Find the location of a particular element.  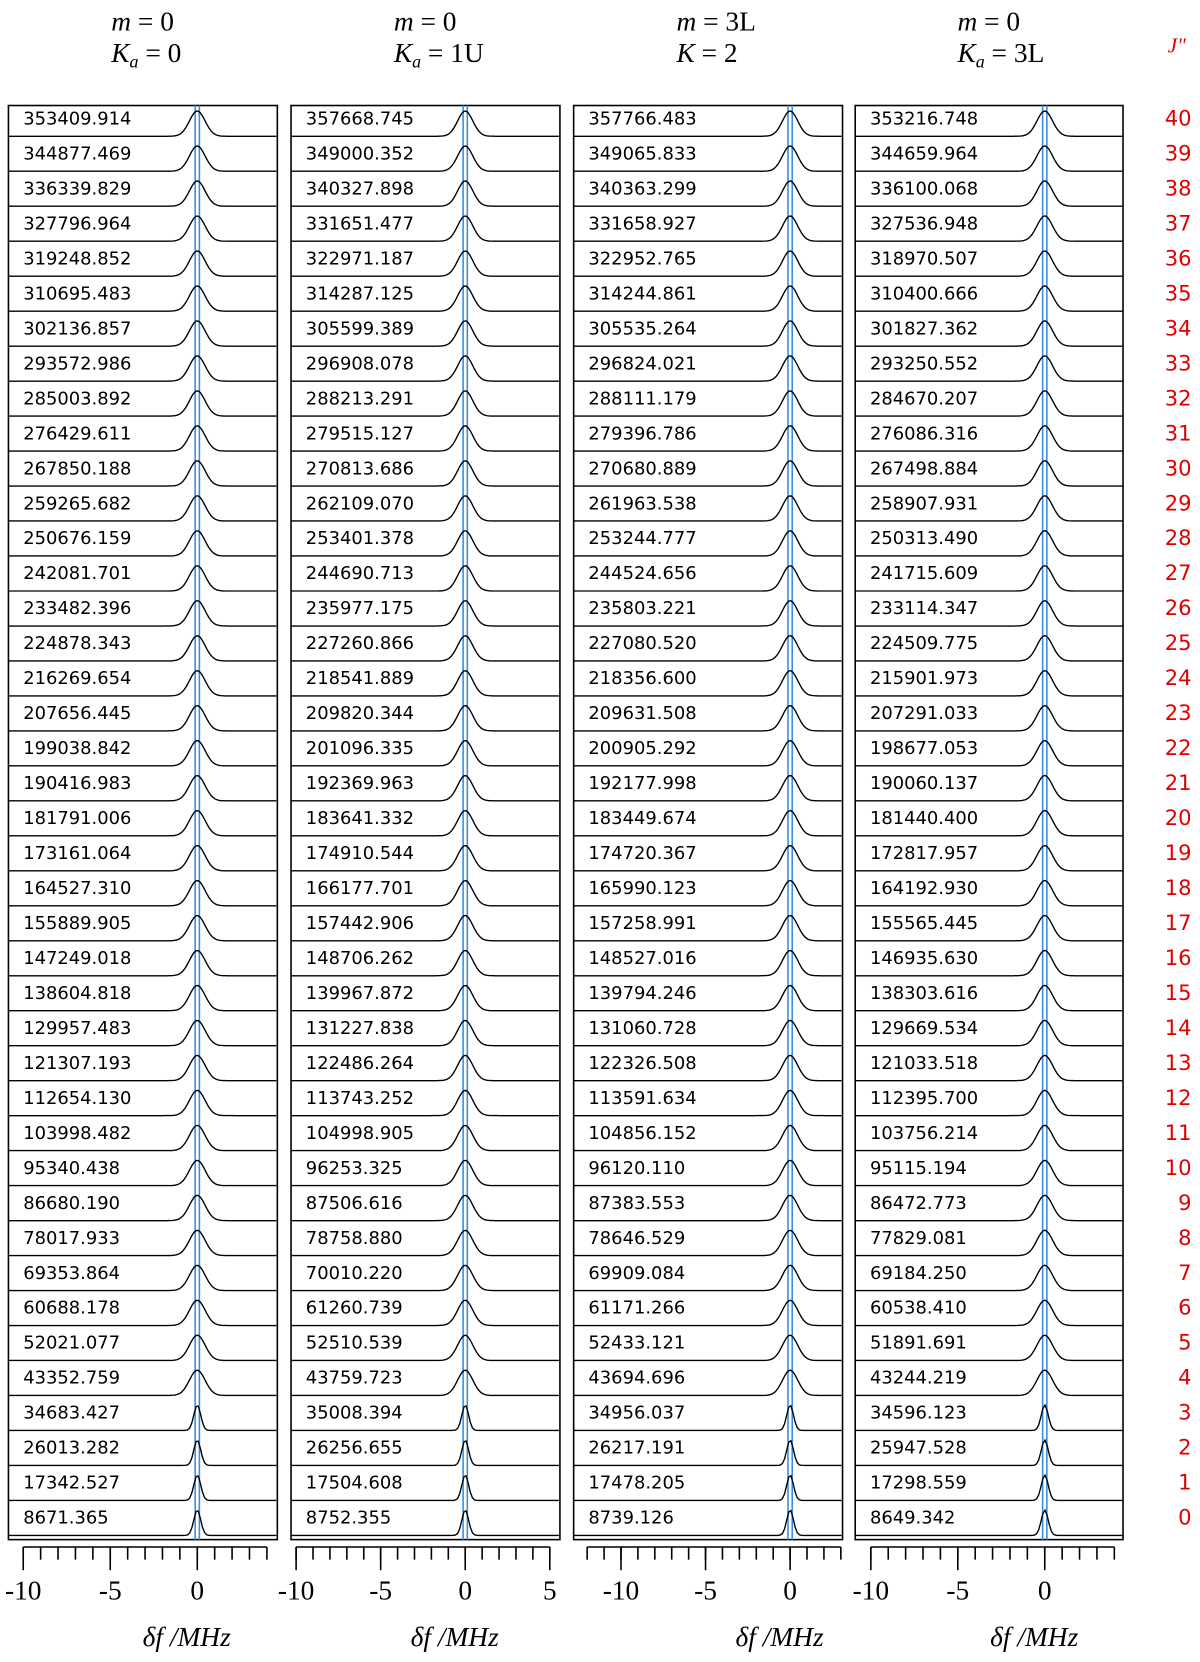

j-label: 24 is located at coordinates (1178, 677).